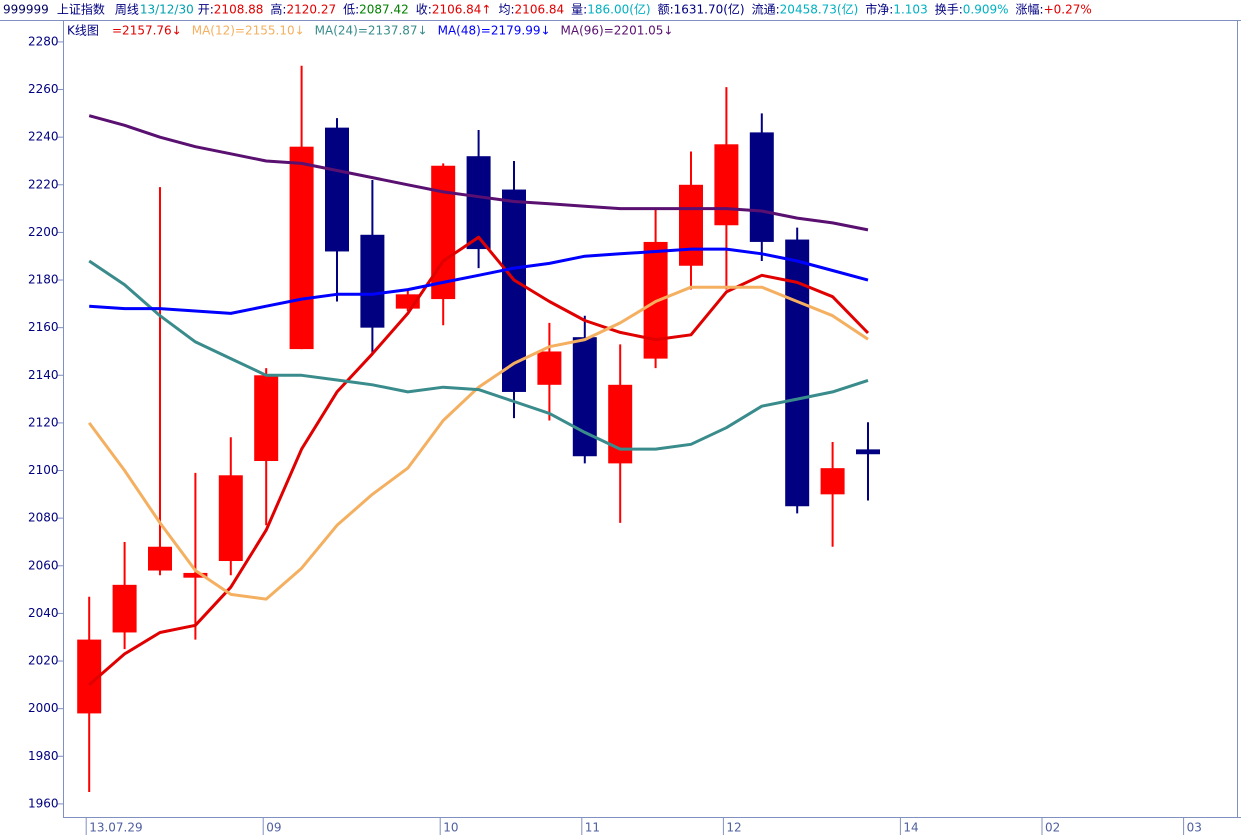 The height and width of the screenshot is (835, 1241). I want to click on legend-entry: MA(96)=2201.05↓, so click(617, 31).